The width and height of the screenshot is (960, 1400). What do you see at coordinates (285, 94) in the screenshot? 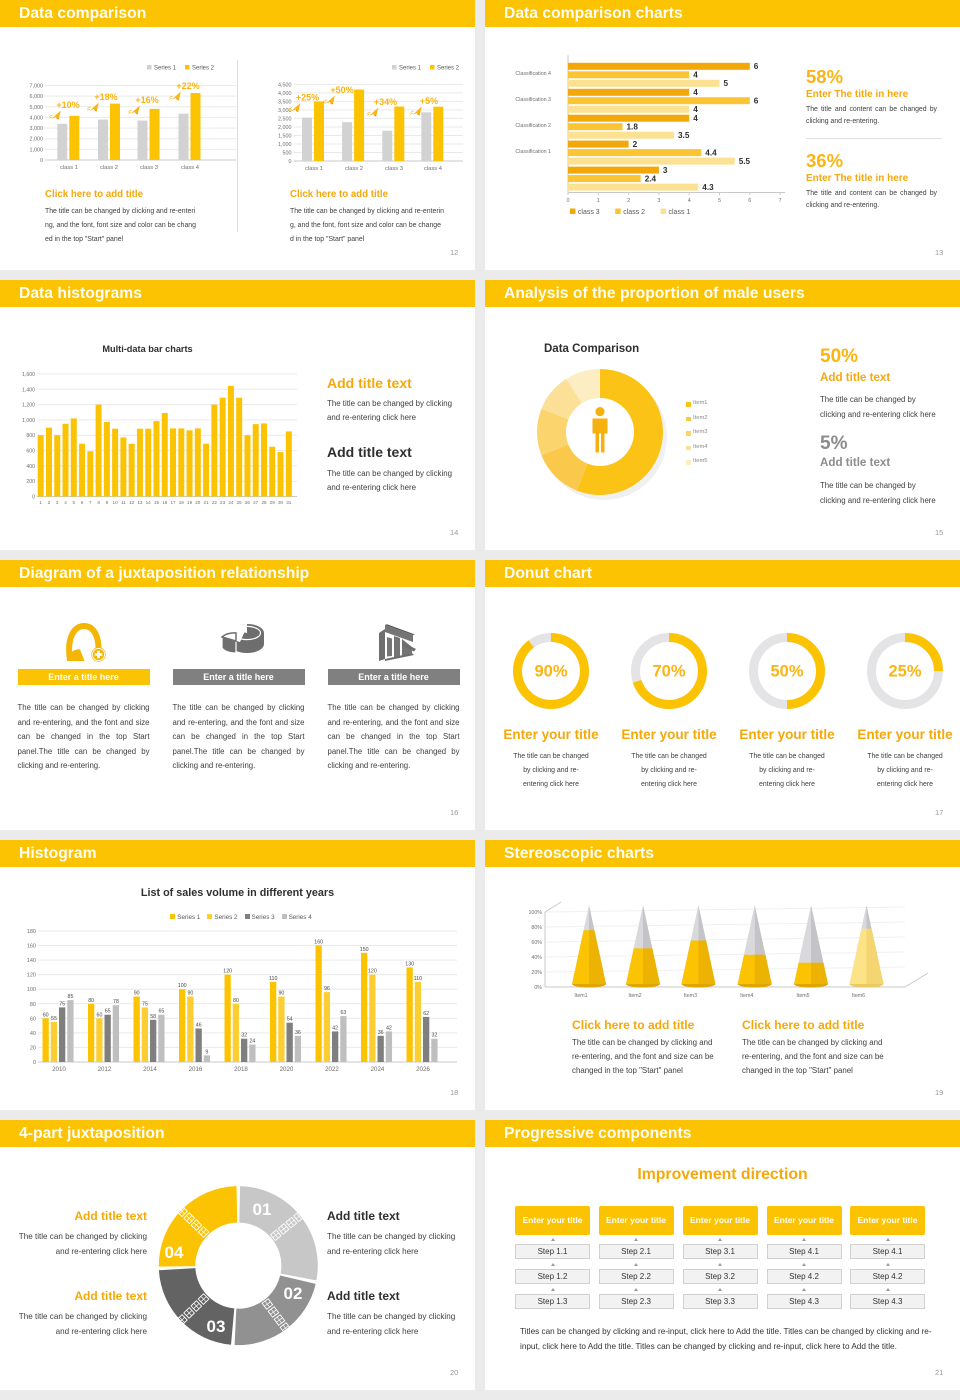
I see `svg-text: 4,000` at bounding box center [285, 94].